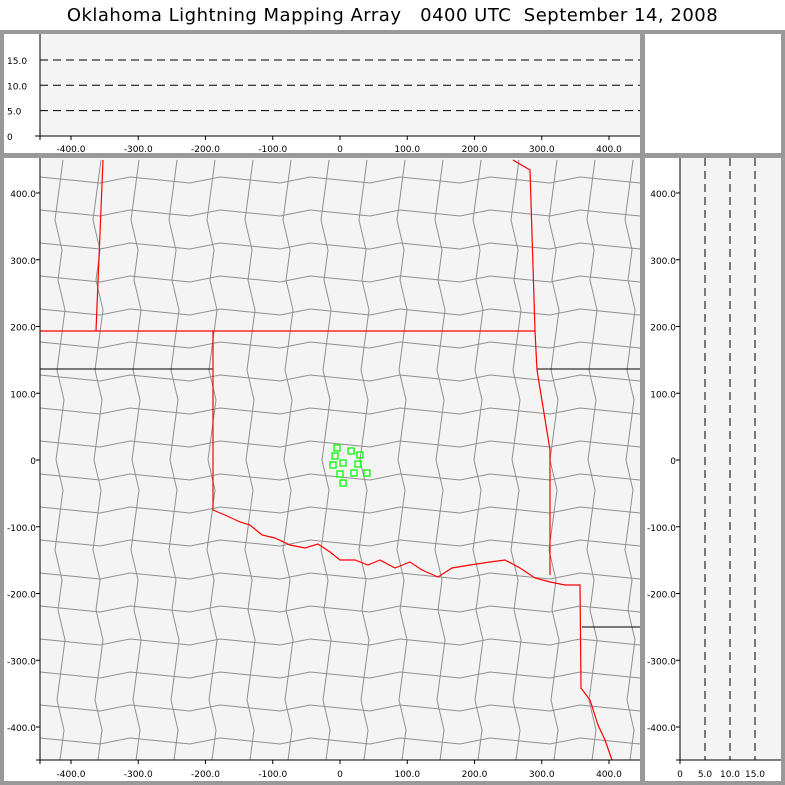  I want to click on y-tick-label: 5.0, so click(14, 113).